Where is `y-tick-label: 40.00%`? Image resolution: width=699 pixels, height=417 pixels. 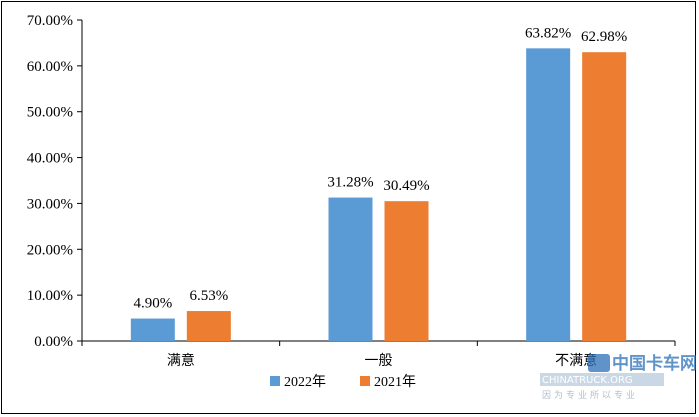 y-tick-label: 40.00% is located at coordinates (50, 159).